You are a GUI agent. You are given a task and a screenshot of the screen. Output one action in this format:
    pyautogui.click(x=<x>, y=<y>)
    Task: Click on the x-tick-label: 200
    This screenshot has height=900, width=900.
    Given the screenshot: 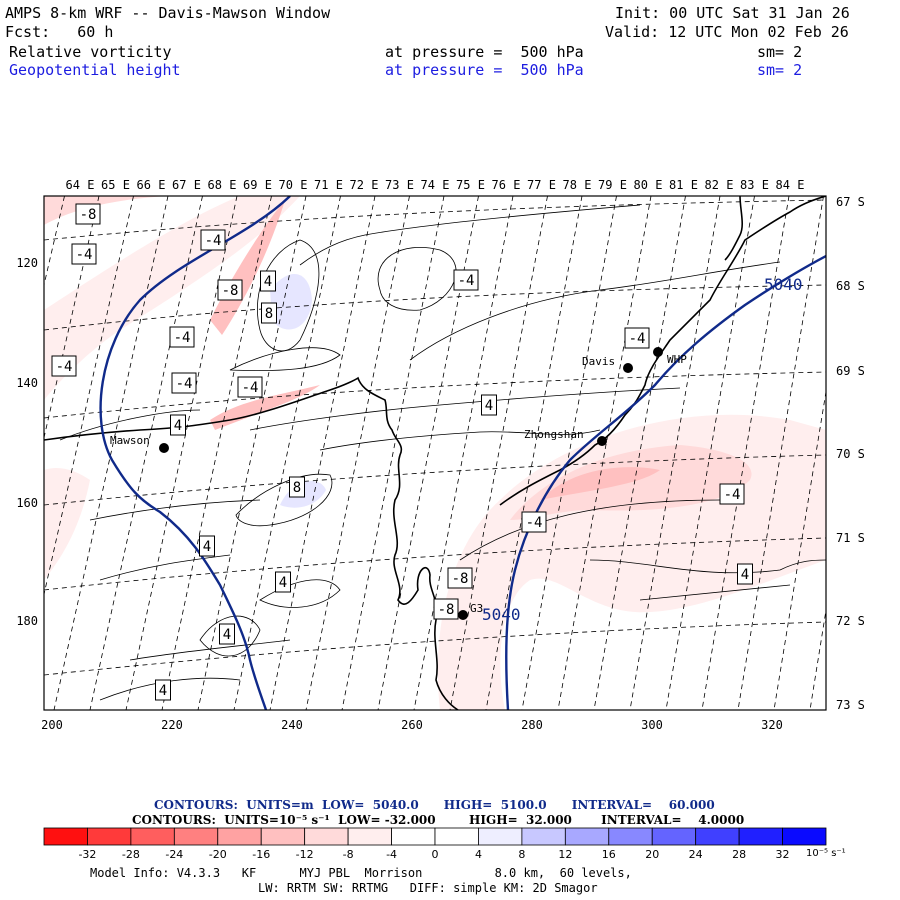 What is the action you would take?
    pyautogui.click(x=52, y=725)
    